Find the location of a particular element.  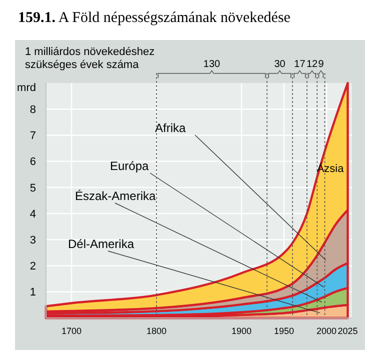

y-tick-label: 1 is located at coordinates (33, 292).